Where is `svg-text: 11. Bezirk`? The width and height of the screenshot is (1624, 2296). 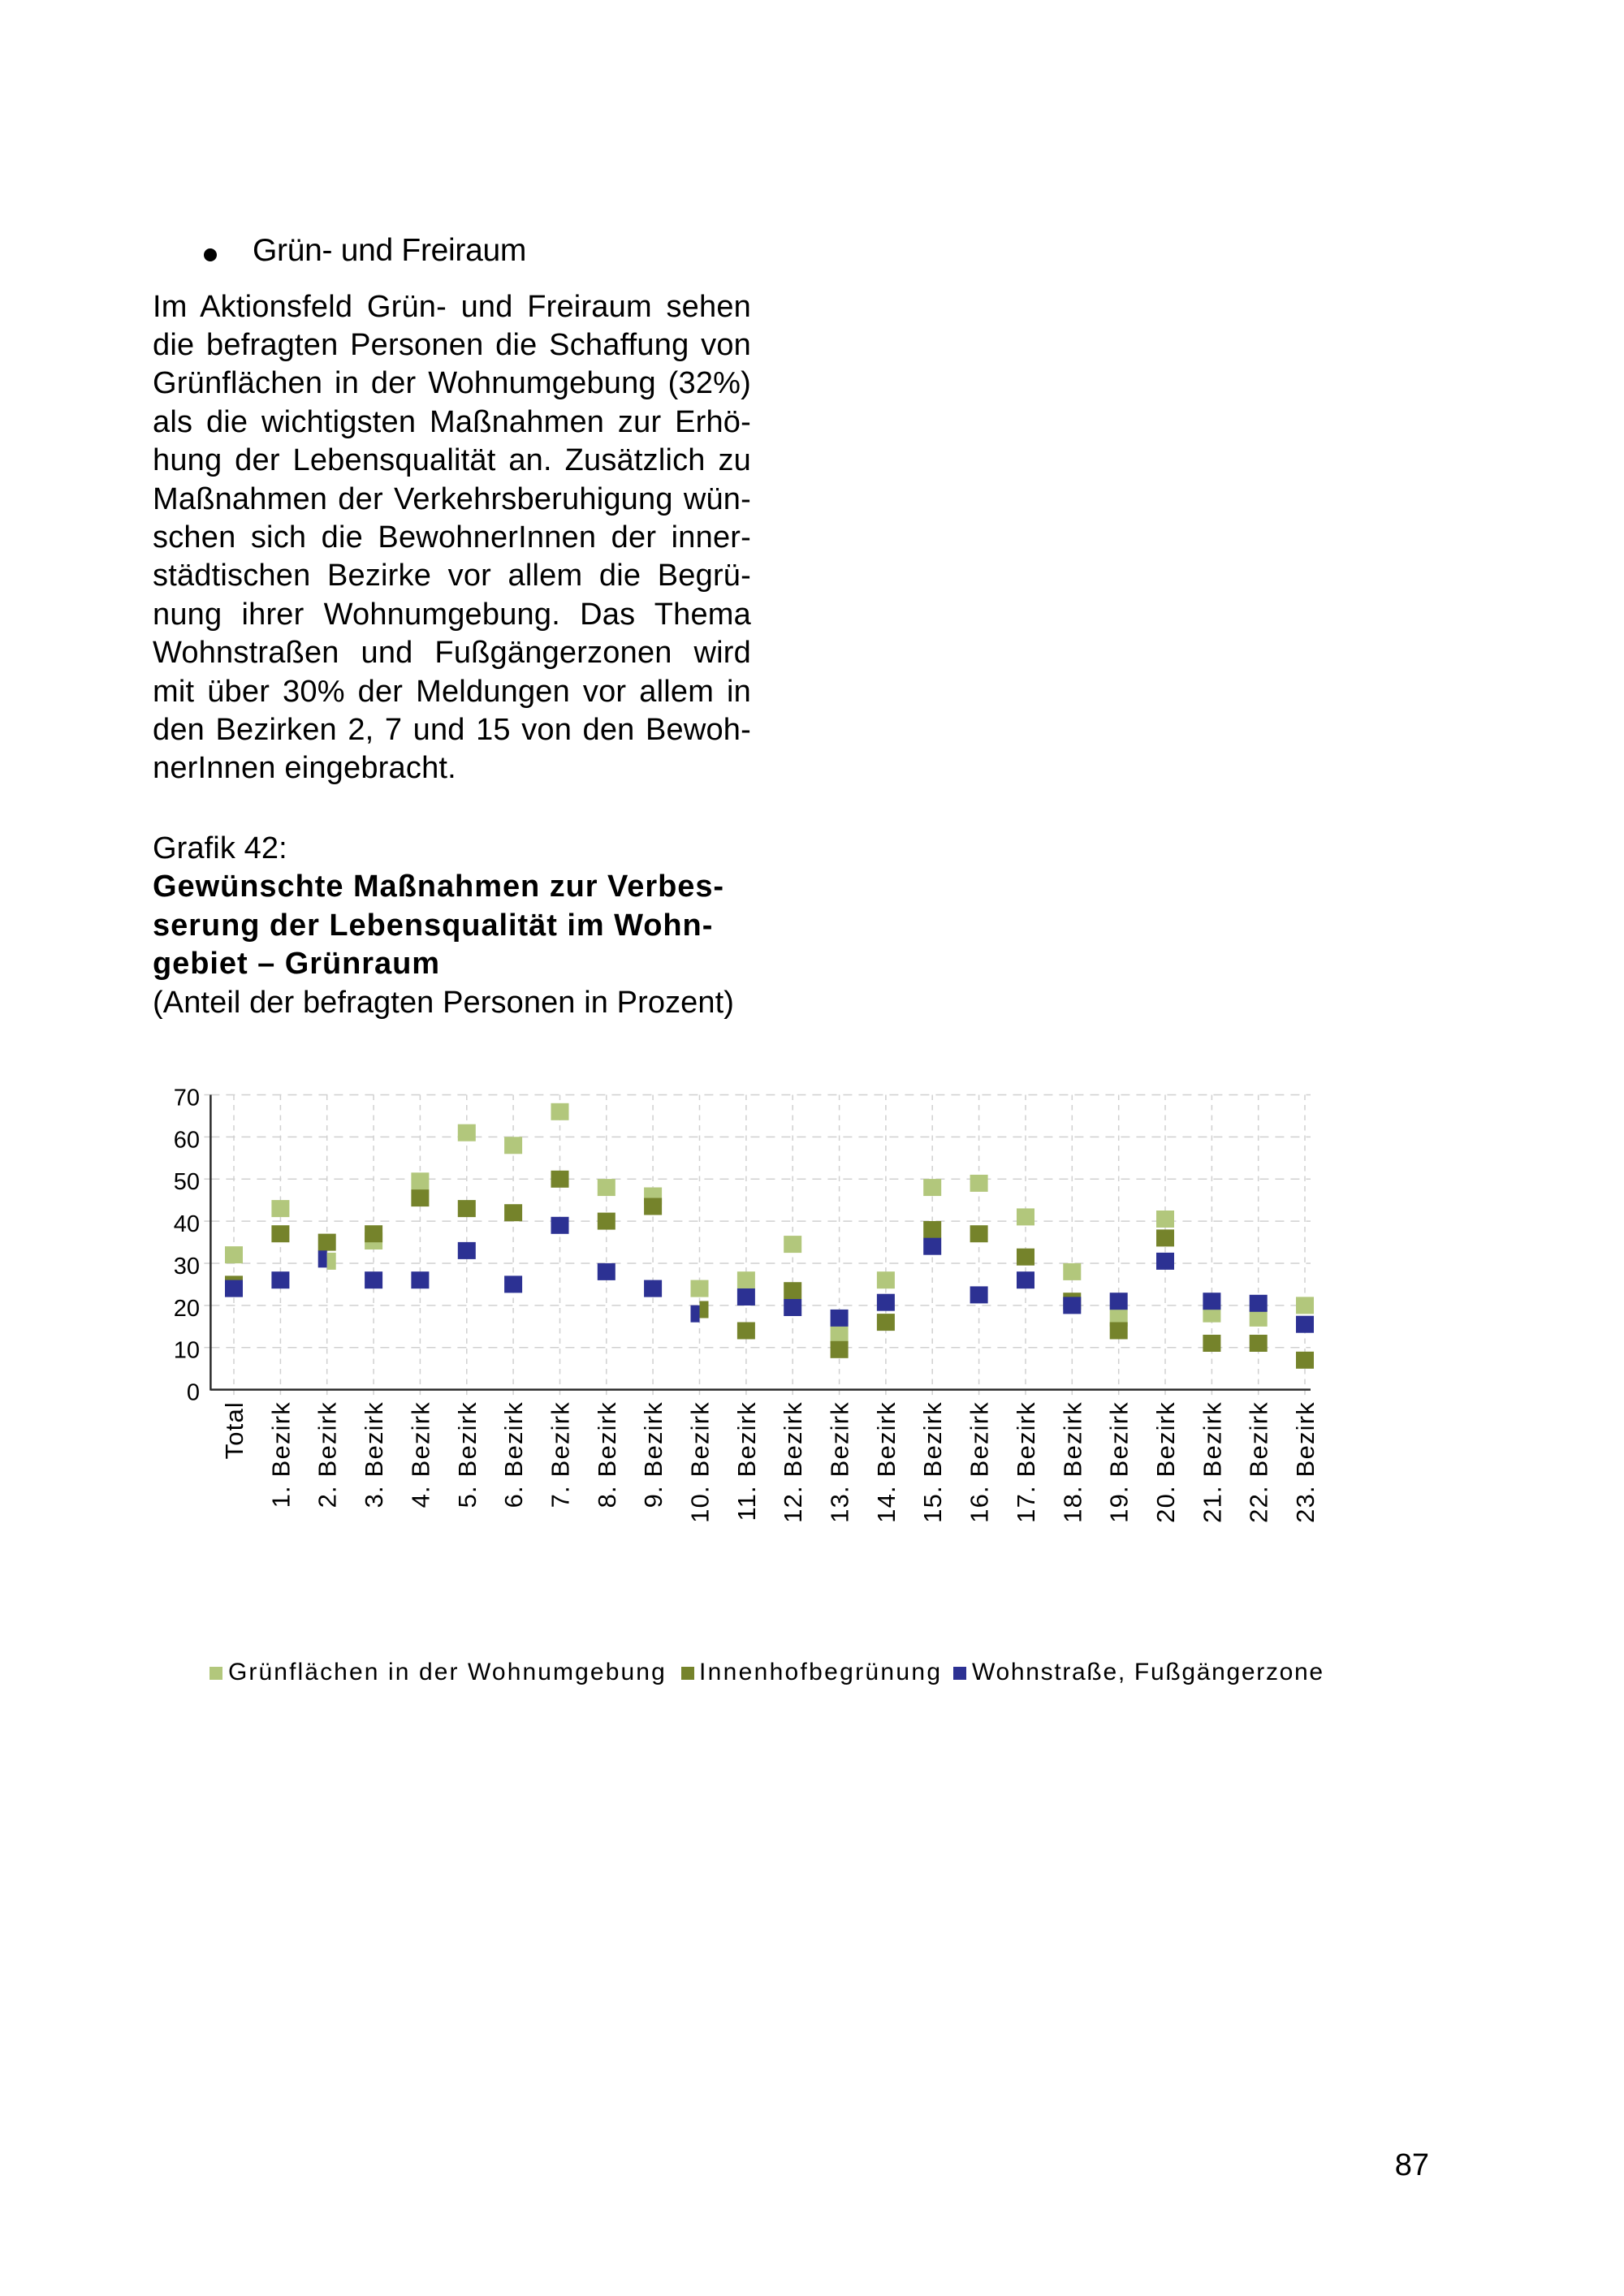 svg-text: 11. Bezirk is located at coordinates (747, 1461).